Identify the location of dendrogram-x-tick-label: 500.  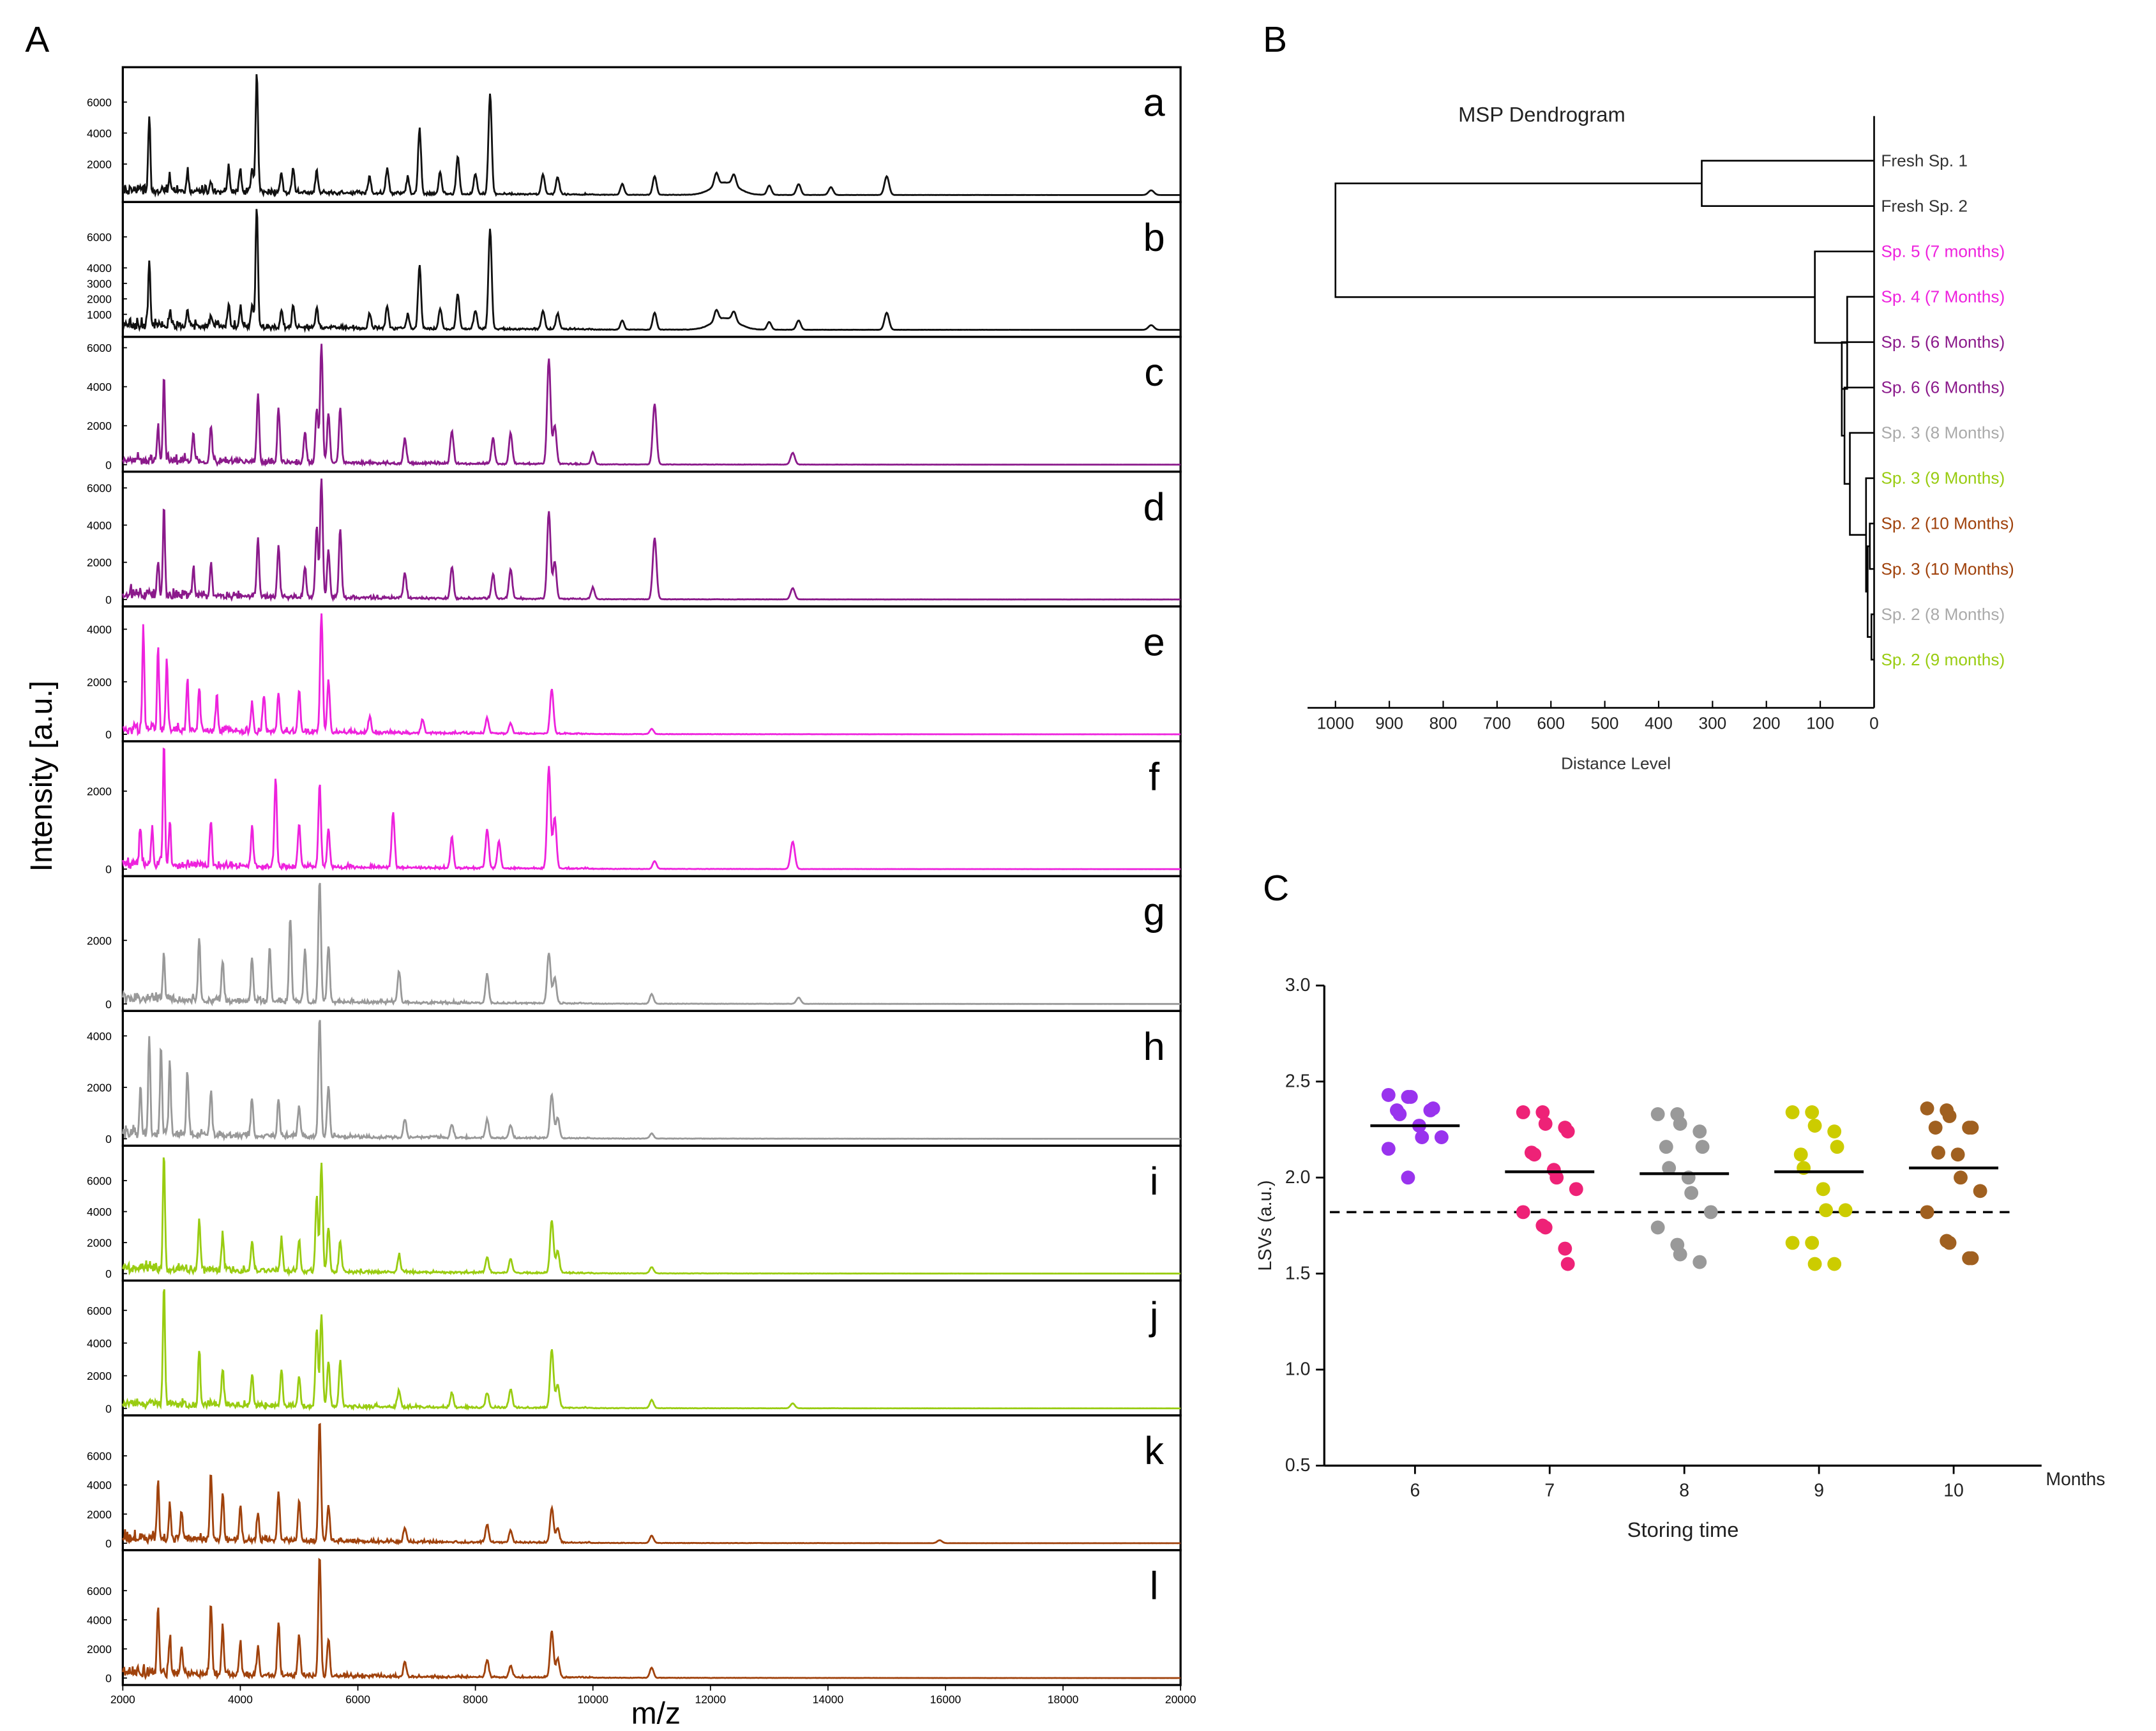
(1605, 723).